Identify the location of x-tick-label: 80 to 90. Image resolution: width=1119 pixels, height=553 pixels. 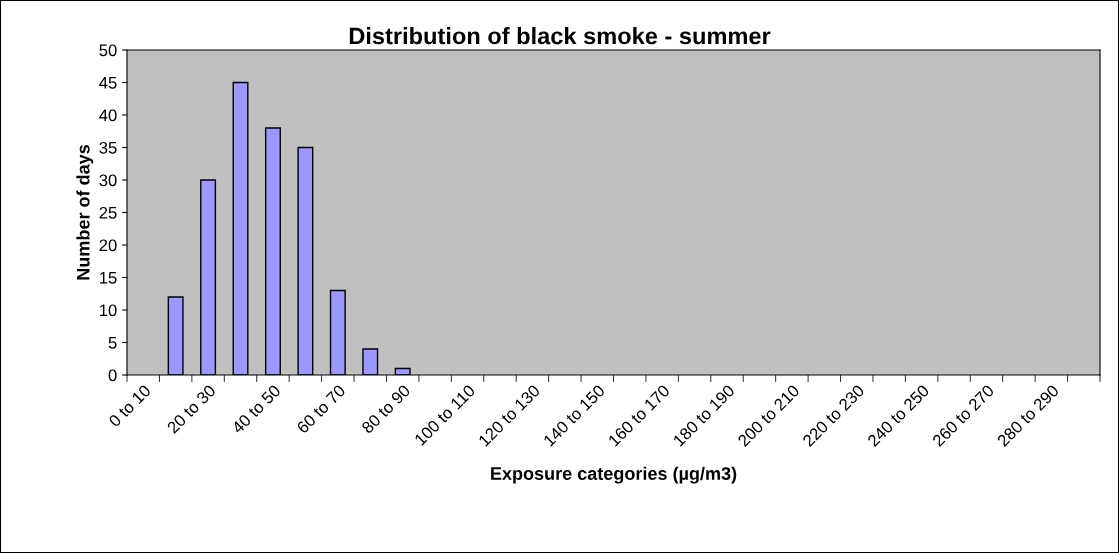
(385, 409).